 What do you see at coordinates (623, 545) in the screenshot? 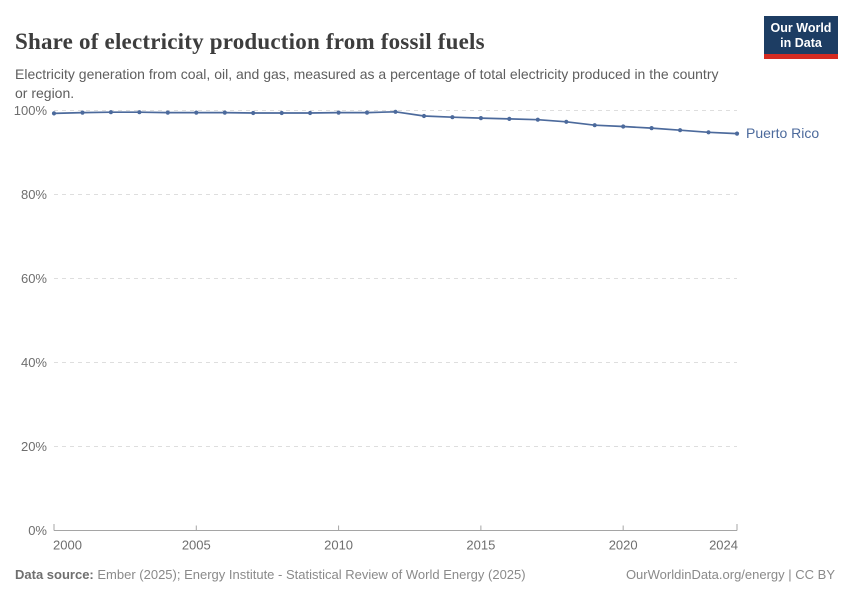
I see `x-tick-label: 2020` at bounding box center [623, 545].